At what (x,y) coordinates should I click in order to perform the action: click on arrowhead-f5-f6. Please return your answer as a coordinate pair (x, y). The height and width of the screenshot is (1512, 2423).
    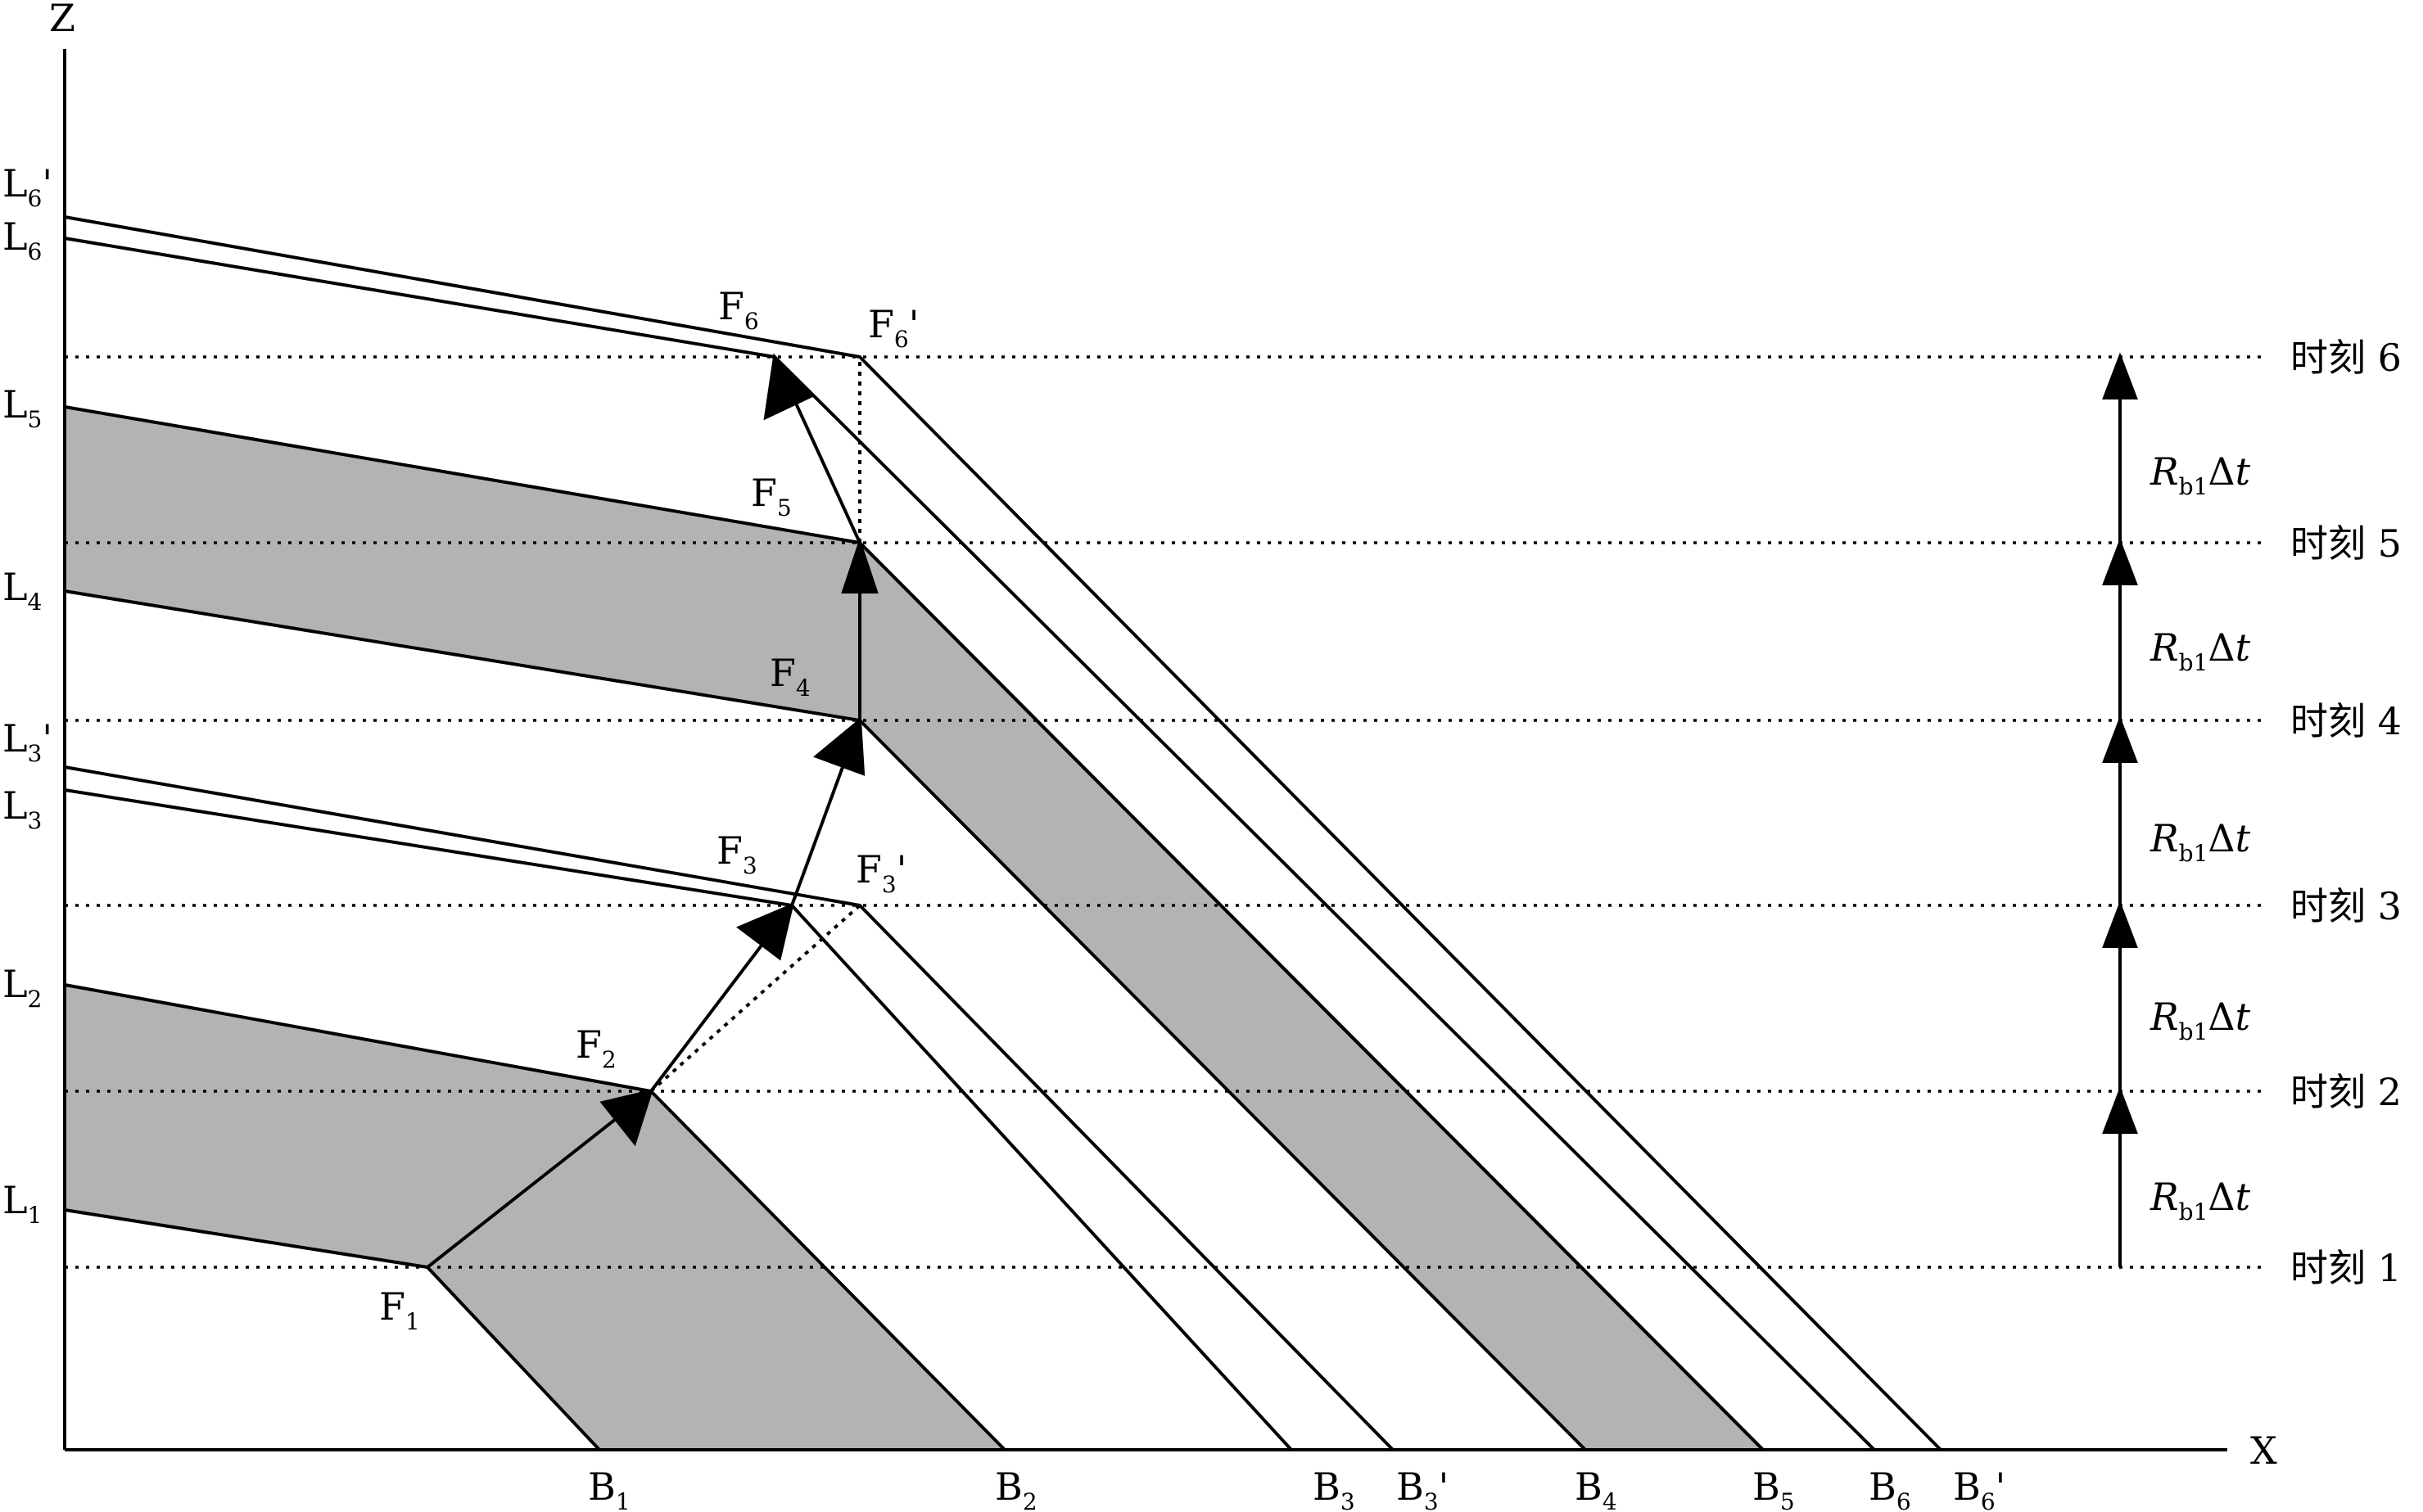
    Looking at the image, I should click on (788, 387).